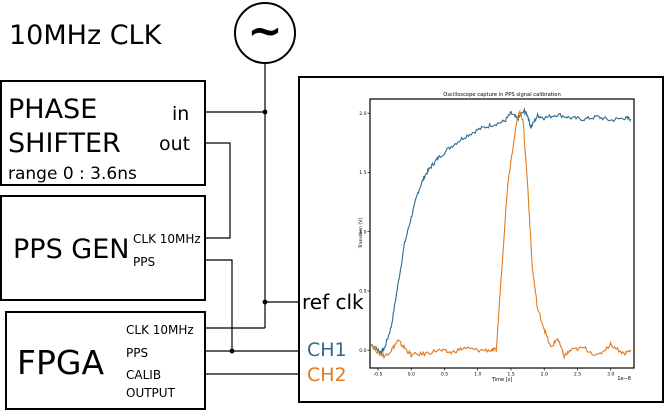 The image size is (666, 411). Describe the element at coordinates (362, 173) in the screenshot. I see `y-tick-label: 1.5` at that location.